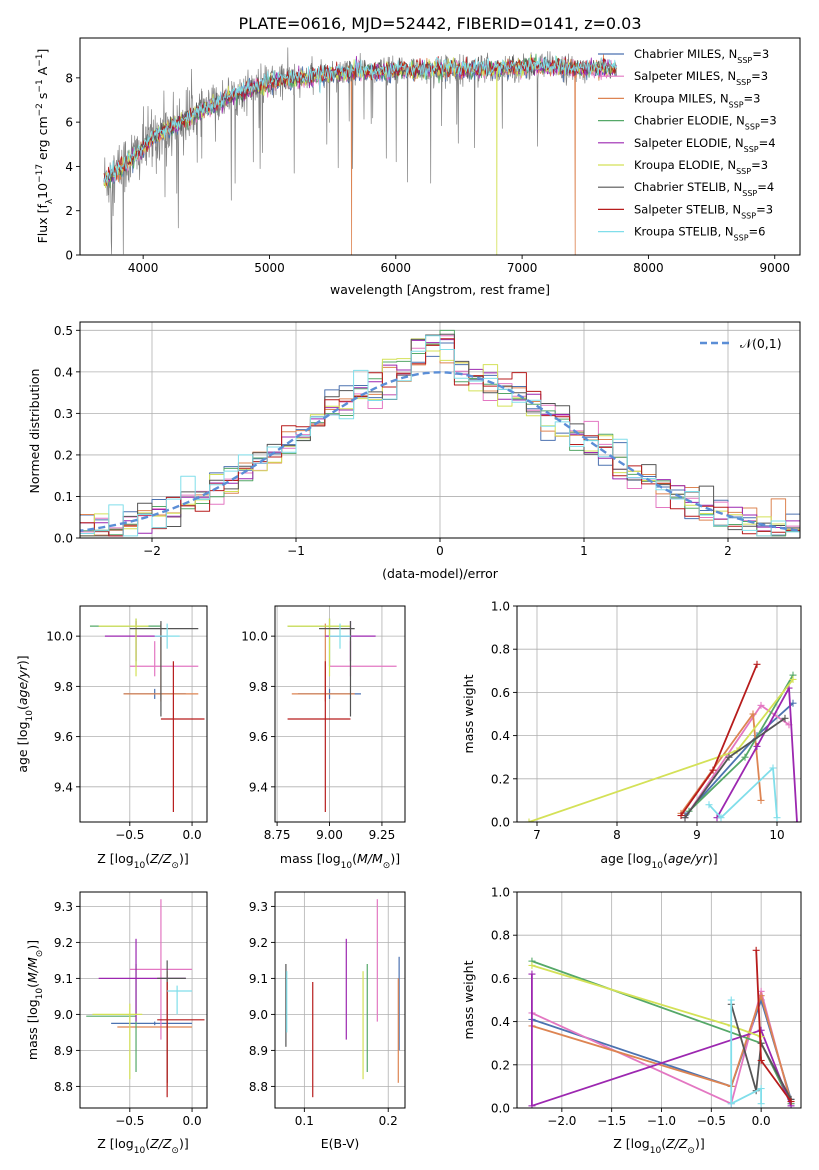 The height and width of the screenshot is (1170, 819). I want to click on x-tick-label: 7000, so click(522, 268).